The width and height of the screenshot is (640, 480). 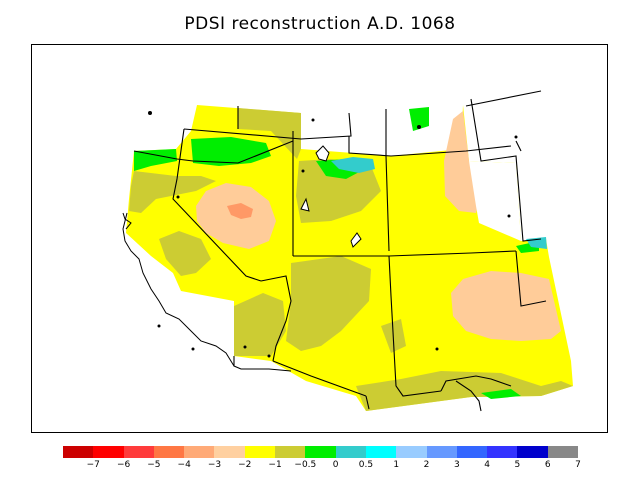 I want to click on colorbar-tick-label: 7, so click(x=578, y=465).